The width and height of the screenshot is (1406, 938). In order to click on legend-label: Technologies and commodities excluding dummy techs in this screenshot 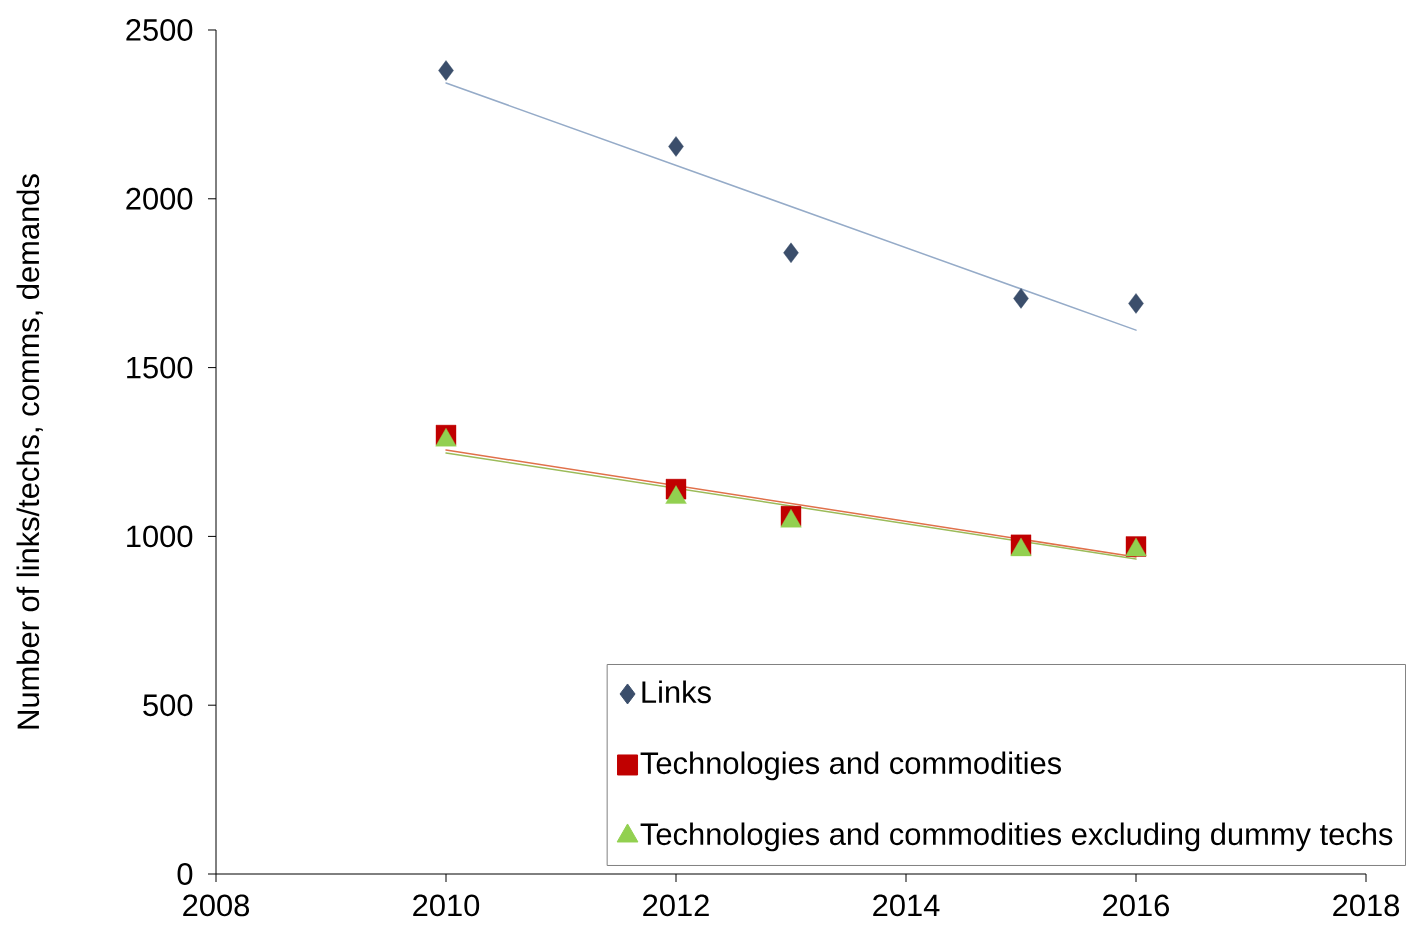, I will do `click(1016, 837)`.